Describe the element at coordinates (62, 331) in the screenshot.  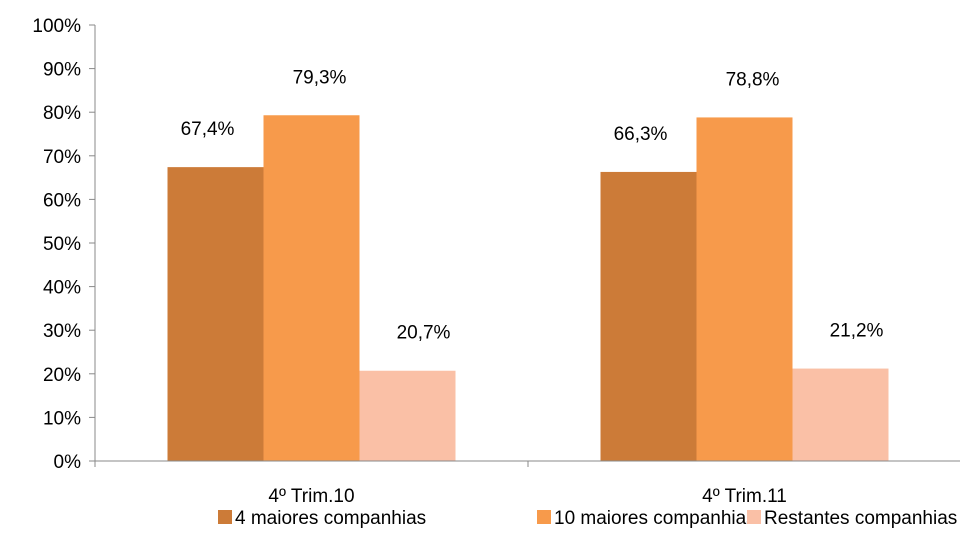
I see `y-tick-label: 30%` at that location.